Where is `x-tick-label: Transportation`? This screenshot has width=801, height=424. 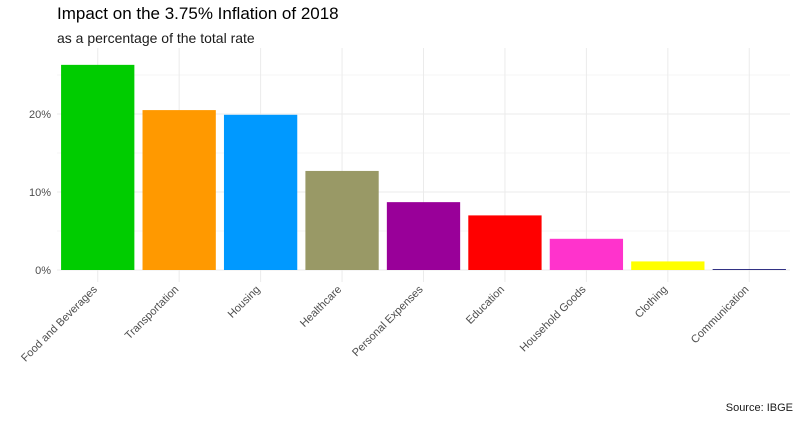 x-tick-label: Transportation is located at coordinates (152, 313).